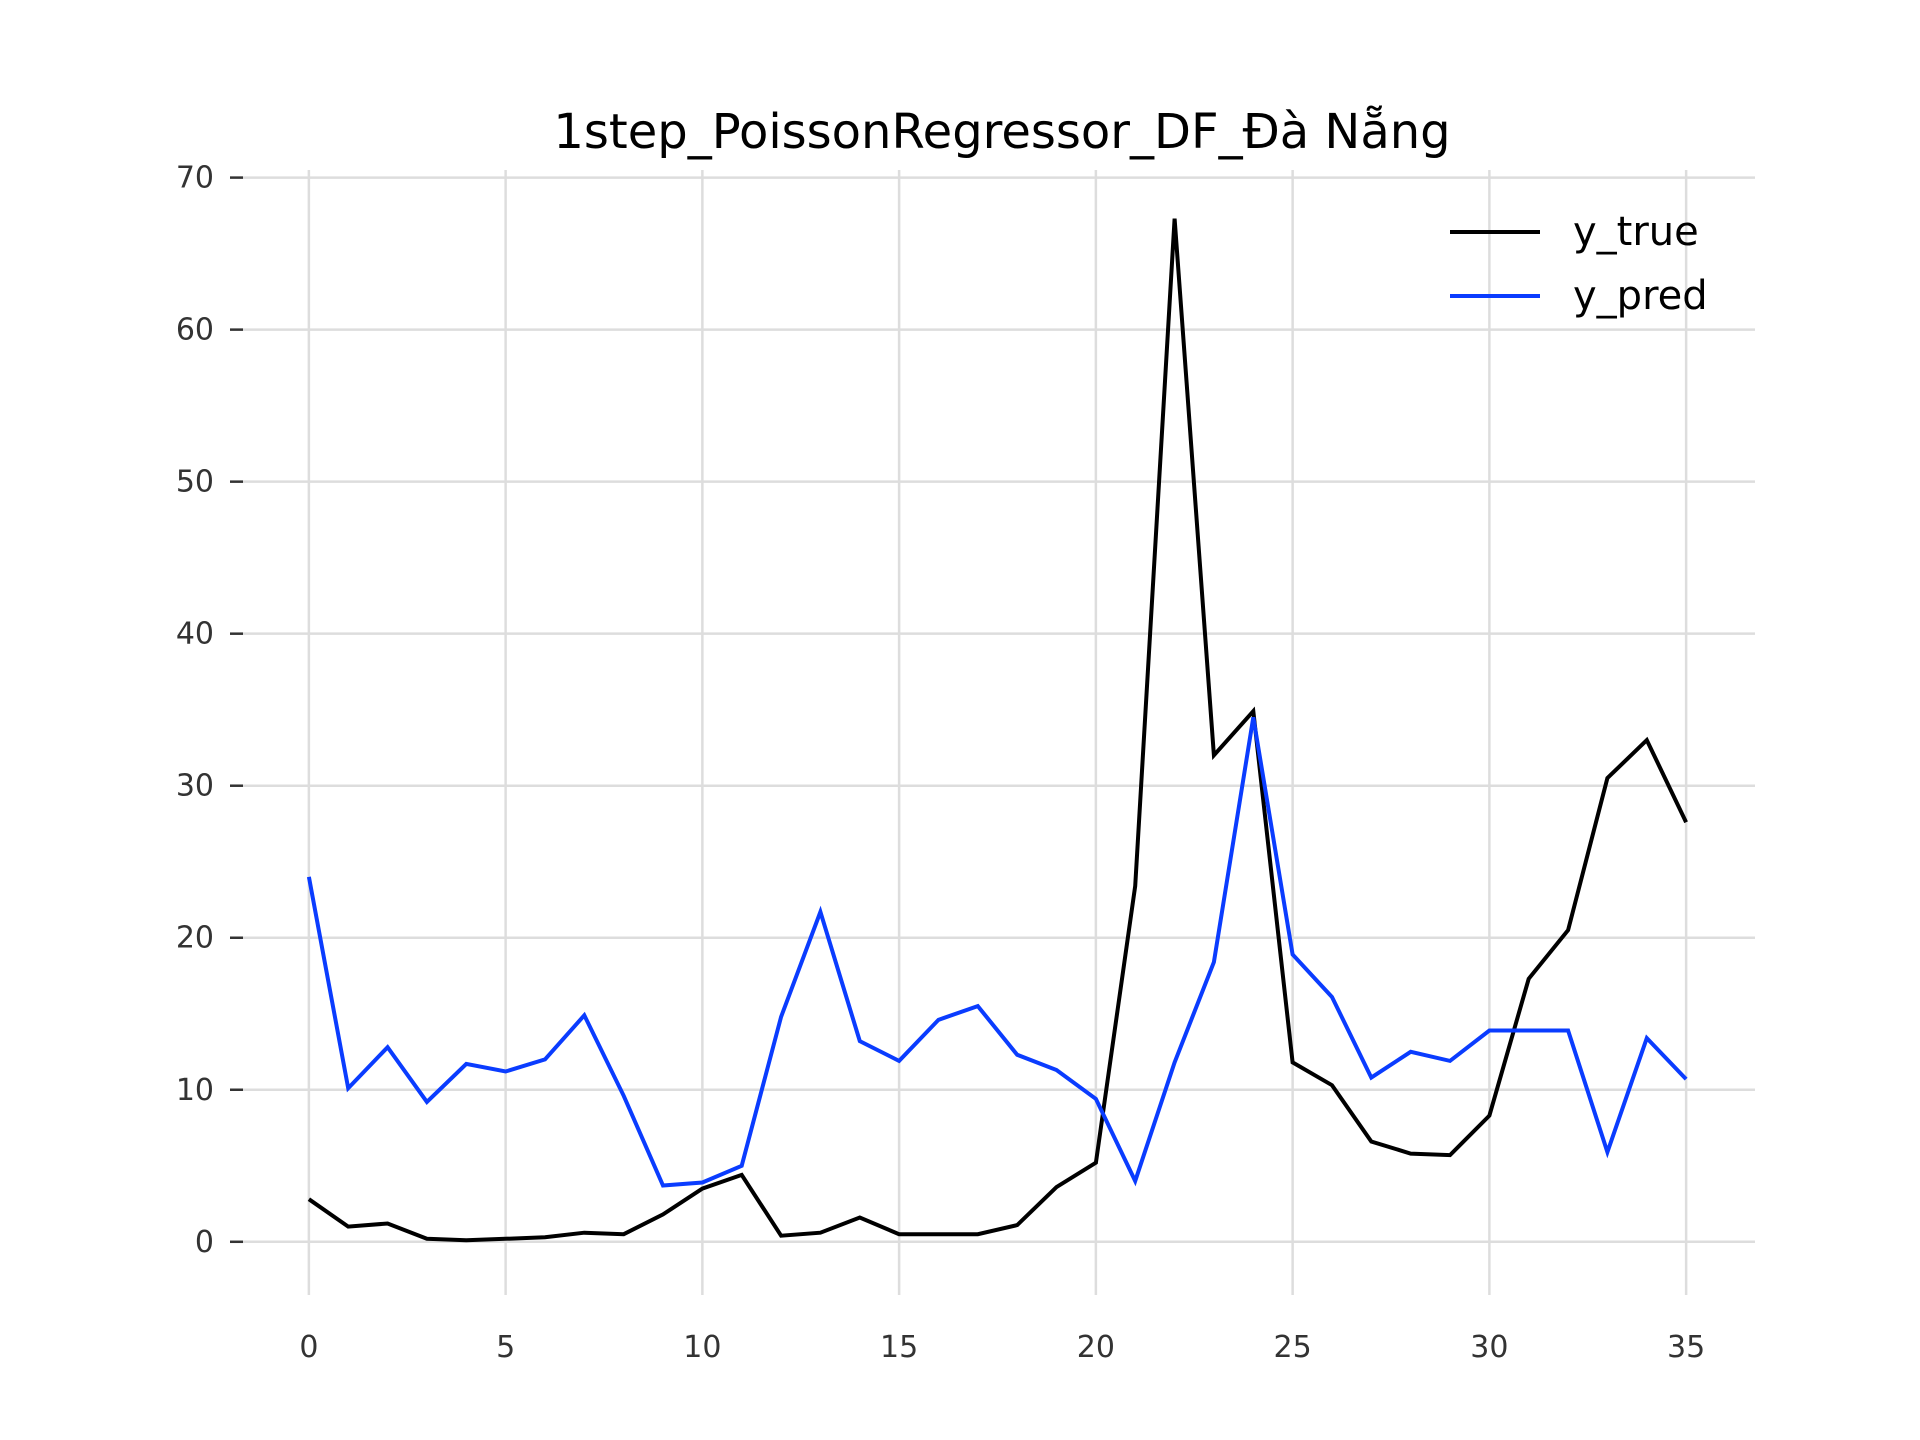 This screenshot has height=1440, width=1920. I want to click on x-tick-label: 30, so click(1489, 1347).